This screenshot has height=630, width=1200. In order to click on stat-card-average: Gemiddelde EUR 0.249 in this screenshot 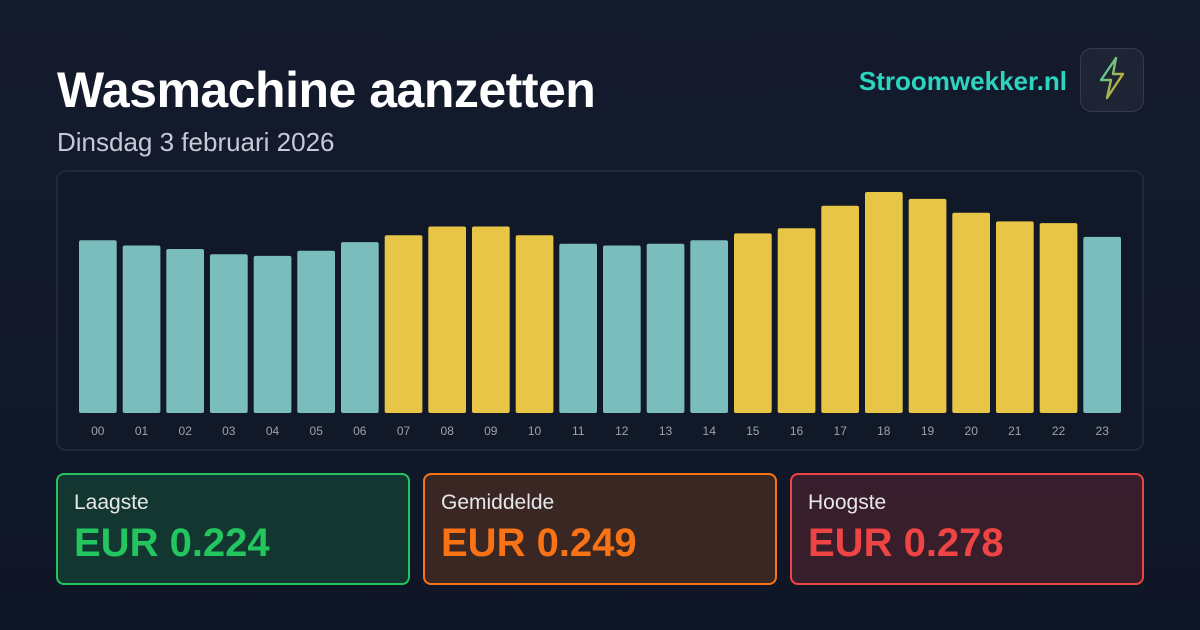, I will do `click(600, 529)`.